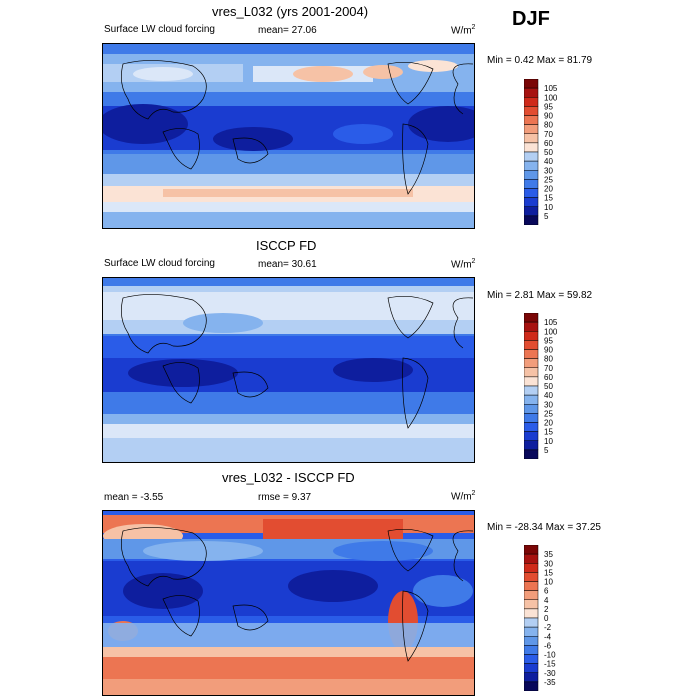  What do you see at coordinates (548, 627) in the screenshot?
I see `colorbar-tick-label: -2` at bounding box center [548, 627].